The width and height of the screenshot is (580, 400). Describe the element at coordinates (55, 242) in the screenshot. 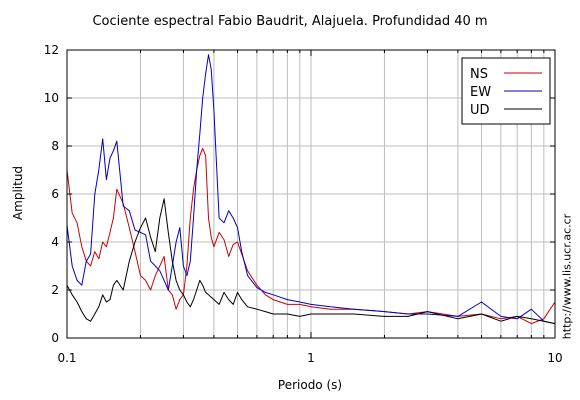

I see `y-tick-label: 4` at that location.